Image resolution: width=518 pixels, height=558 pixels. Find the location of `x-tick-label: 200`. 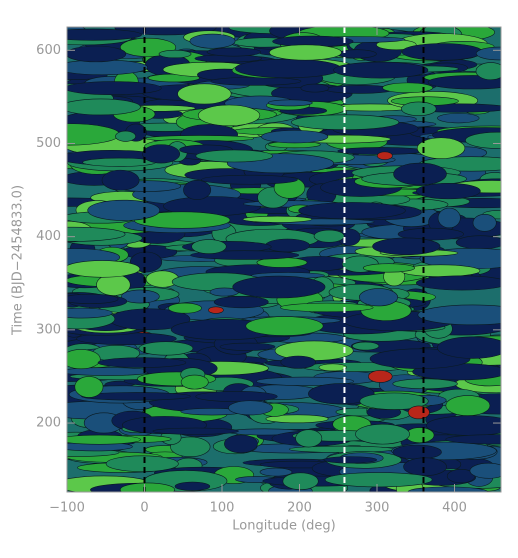

x-tick-label: 200 is located at coordinates (299, 508).